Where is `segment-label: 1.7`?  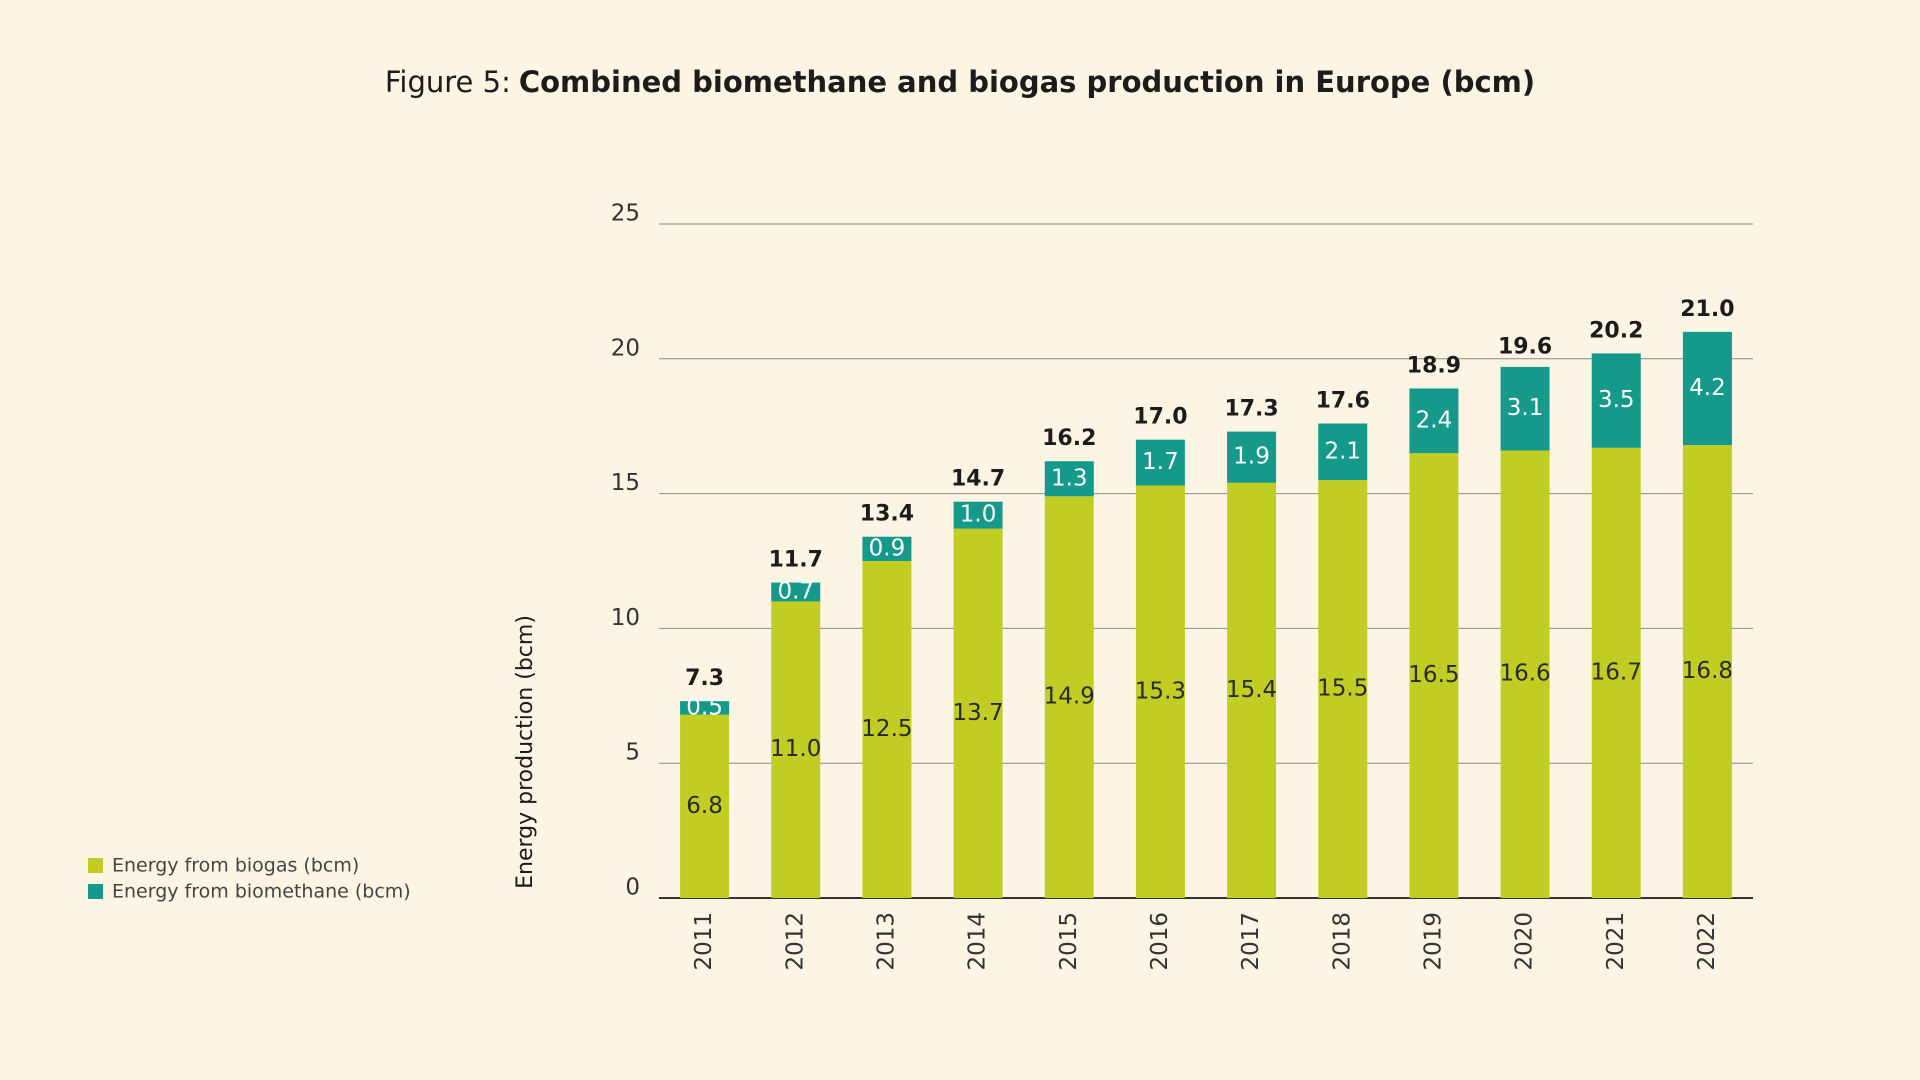
segment-label: 1.7 is located at coordinates (1160, 462).